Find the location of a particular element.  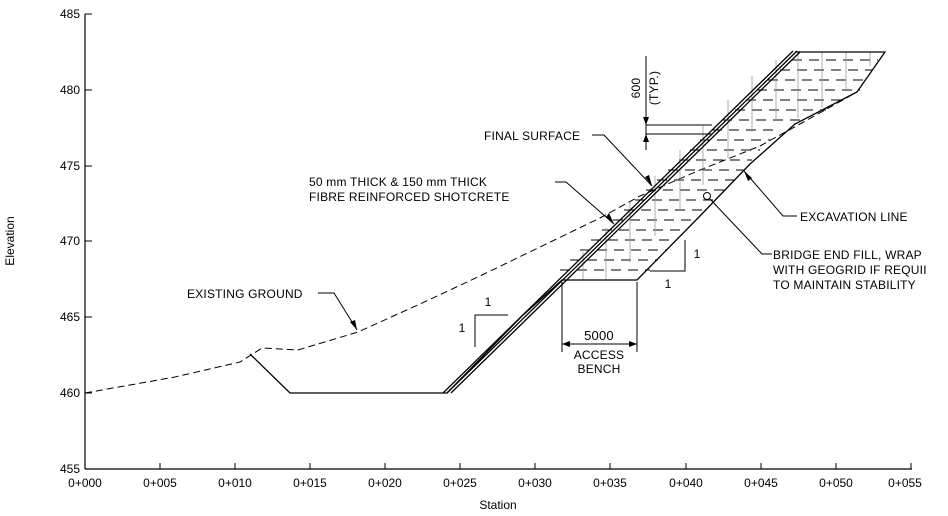

lift-height-label: 600 is located at coordinates (636, 88).